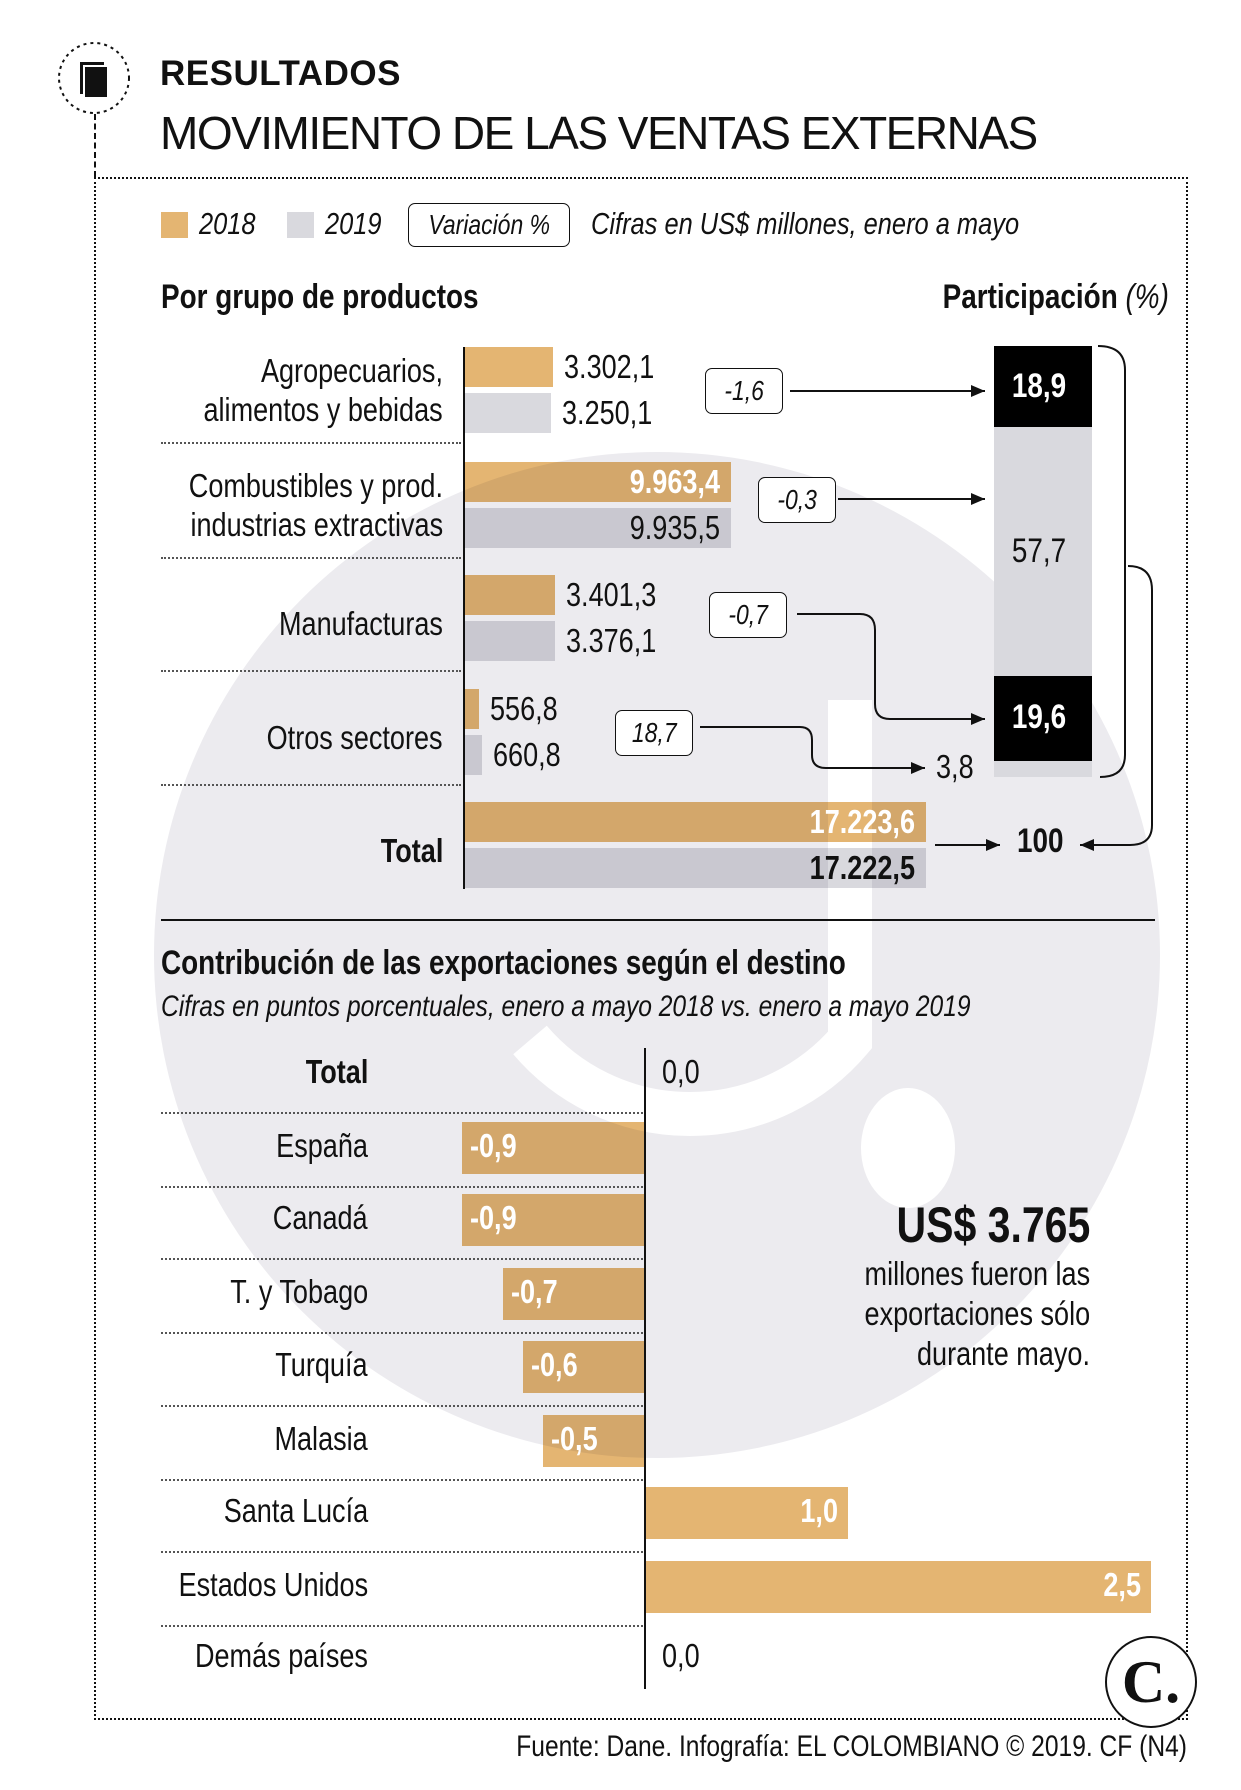 This screenshot has width=1241, height=1790. Describe the element at coordinates (280, 73) in the screenshot. I see `kicker: RESULTADOS` at that location.